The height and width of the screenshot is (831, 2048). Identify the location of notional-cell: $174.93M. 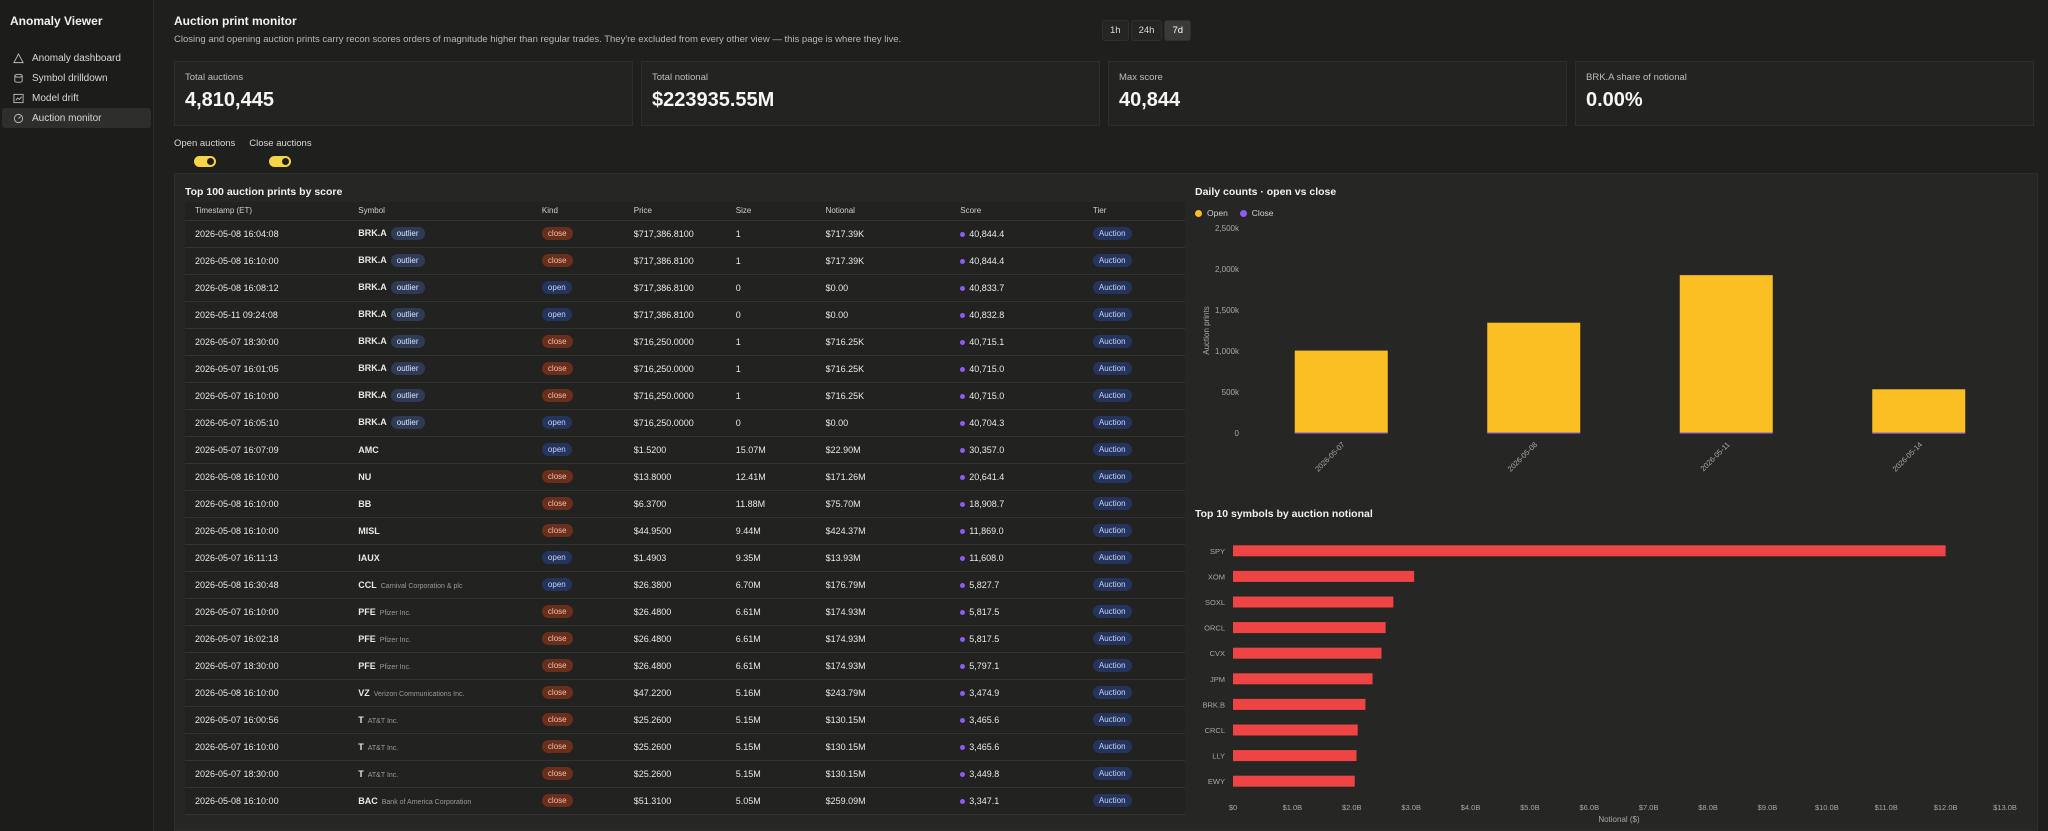
(883, 612).